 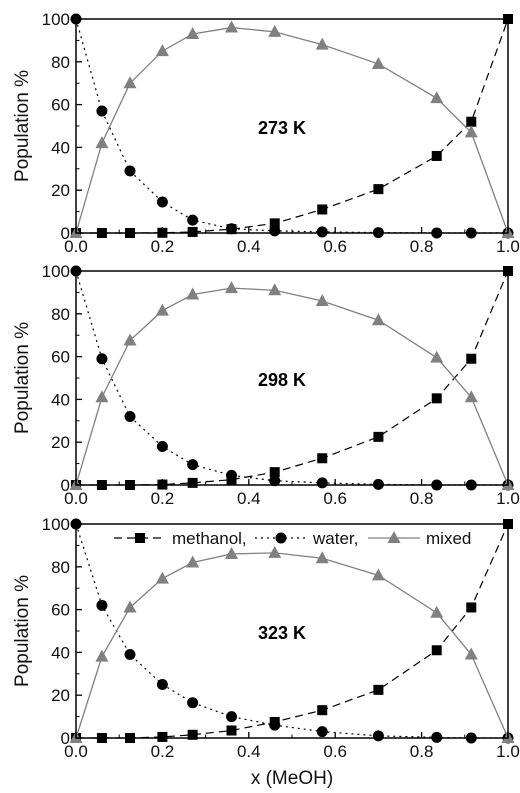 I want to click on water-legend-marker, so click(x=281, y=538).